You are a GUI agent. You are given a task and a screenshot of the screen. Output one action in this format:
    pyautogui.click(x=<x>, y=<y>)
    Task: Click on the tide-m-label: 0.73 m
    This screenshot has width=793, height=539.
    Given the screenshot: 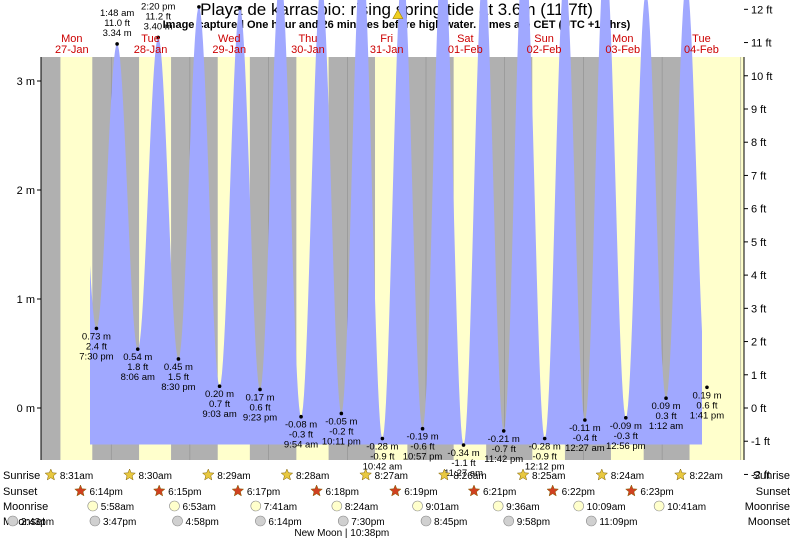 What is the action you would take?
    pyautogui.click(x=96, y=336)
    